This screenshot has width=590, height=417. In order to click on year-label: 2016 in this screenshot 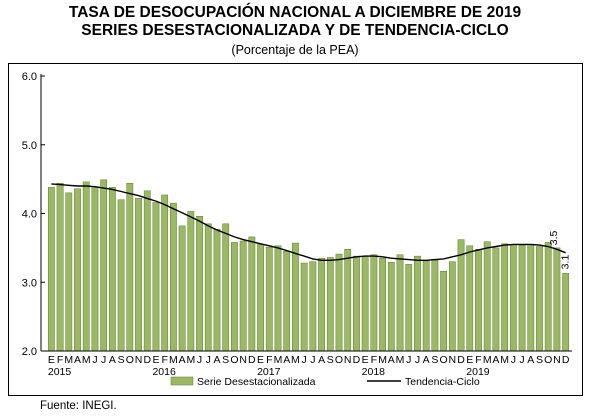, I will do `click(164, 372)`.